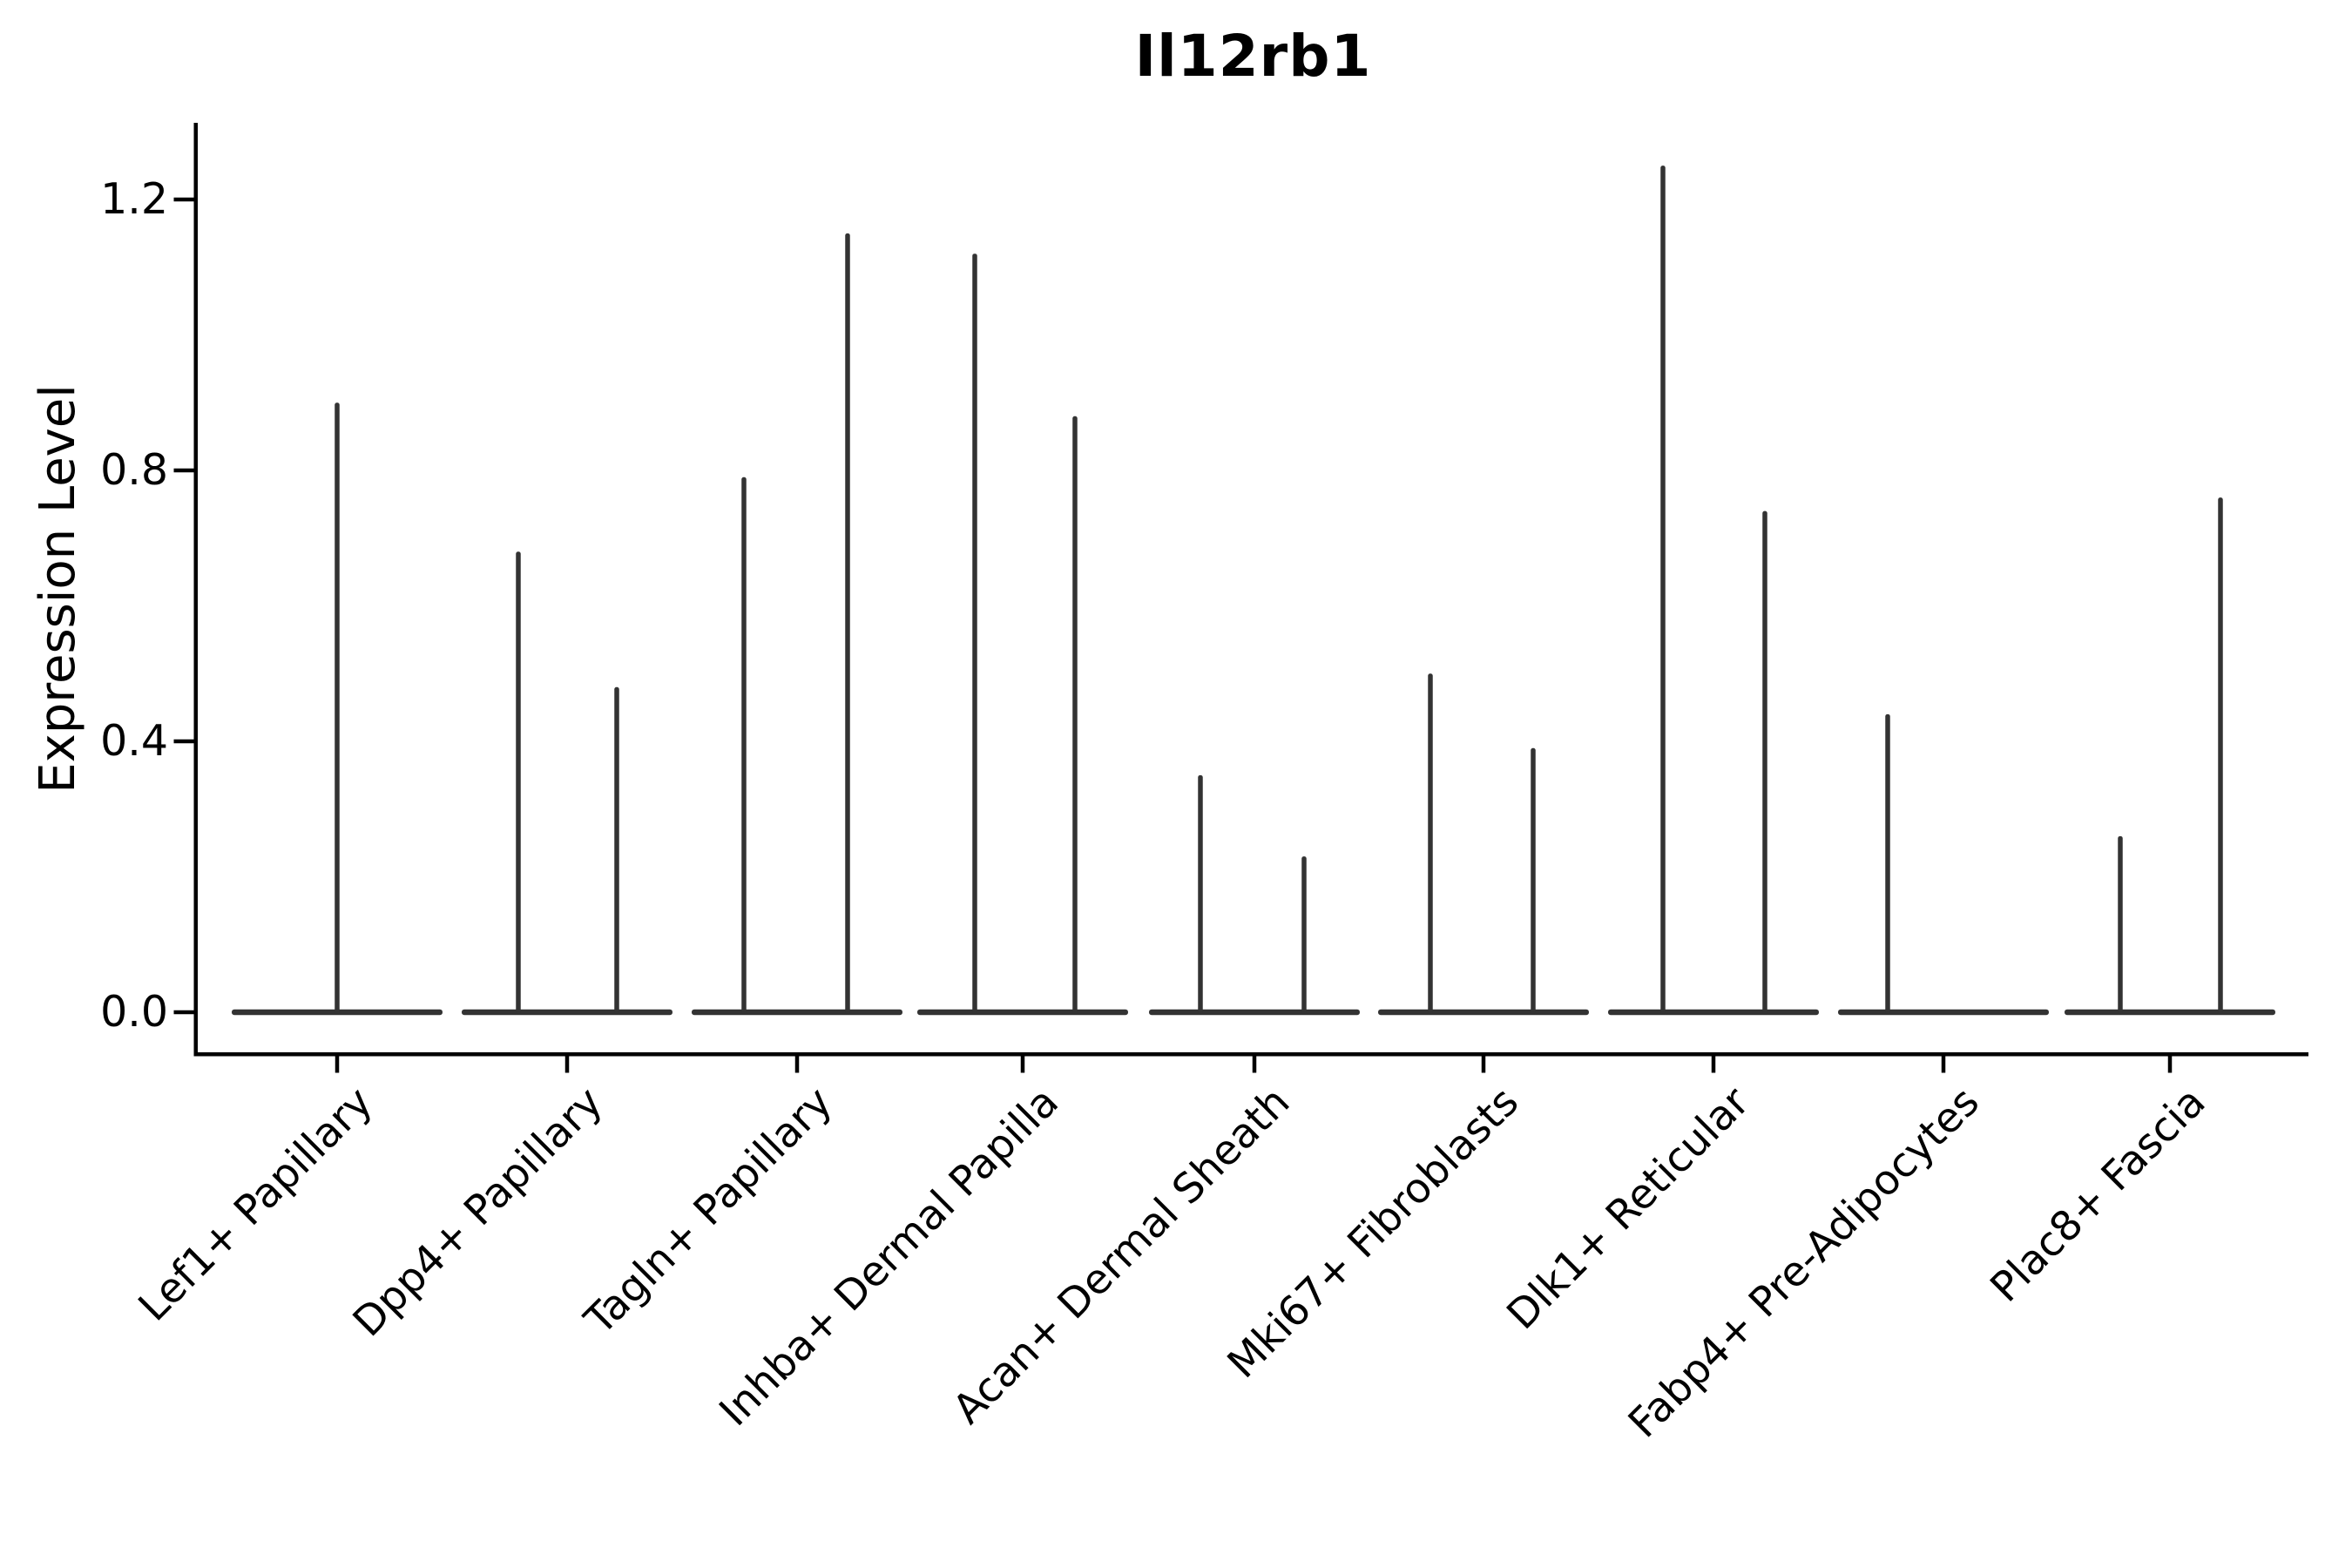  I want to click on y-tick-label: 0.8, so click(134, 470).